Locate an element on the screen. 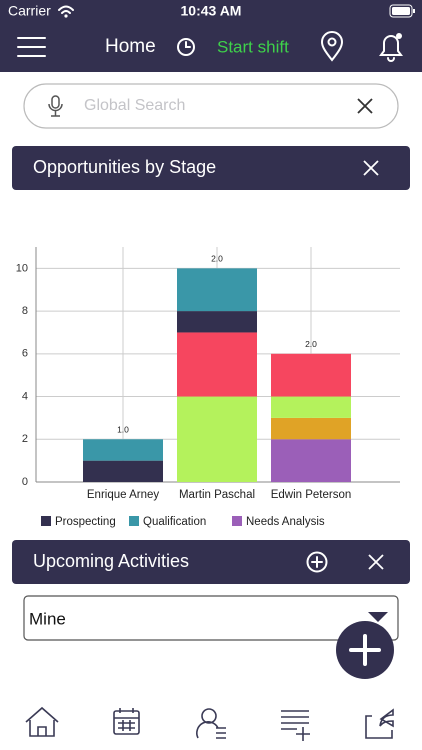 The image size is (422, 750). tab-contacts is located at coordinates (211, 723).